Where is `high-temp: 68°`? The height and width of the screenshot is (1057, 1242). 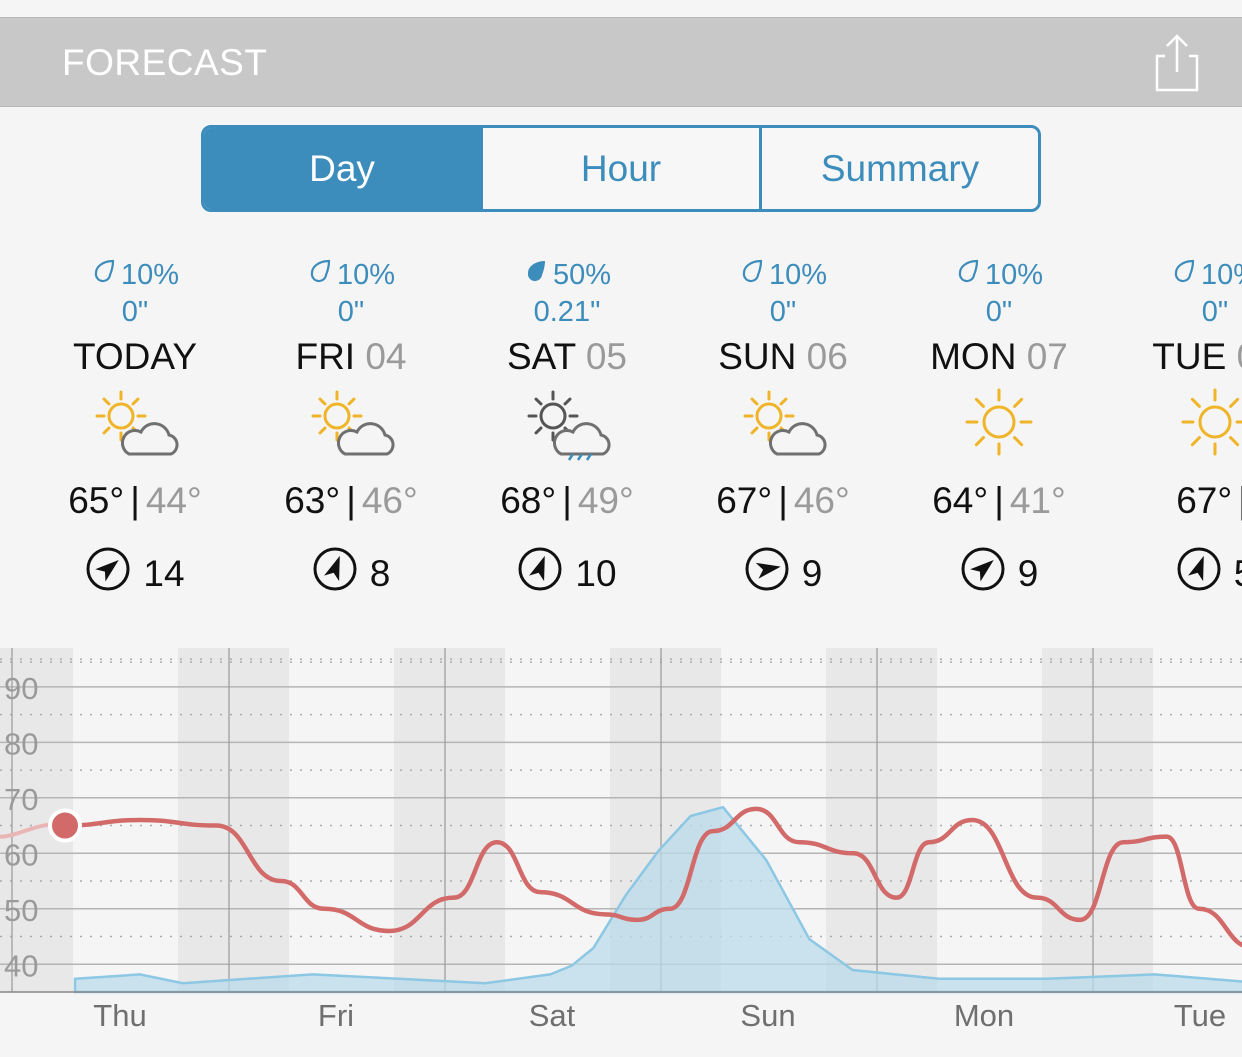
high-temp: 68° is located at coordinates (528, 500).